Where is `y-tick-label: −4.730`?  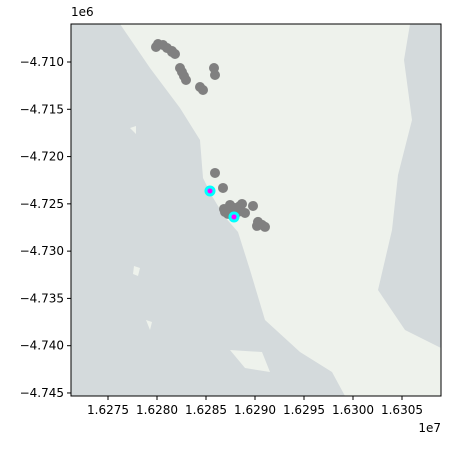 y-tick-label: −4.730 is located at coordinates (42, 251).